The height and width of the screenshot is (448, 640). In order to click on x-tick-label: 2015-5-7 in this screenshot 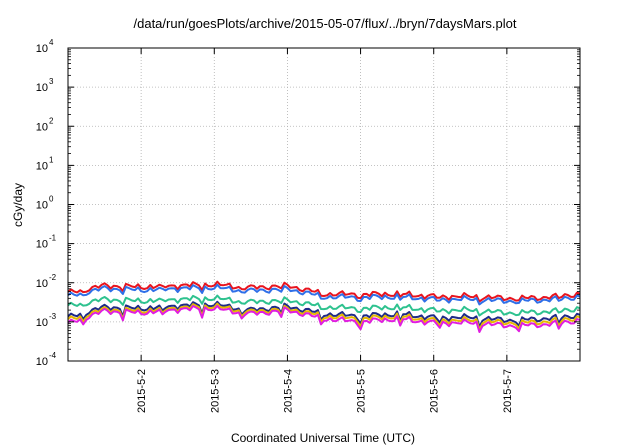, I will do `click(508, 391)`.